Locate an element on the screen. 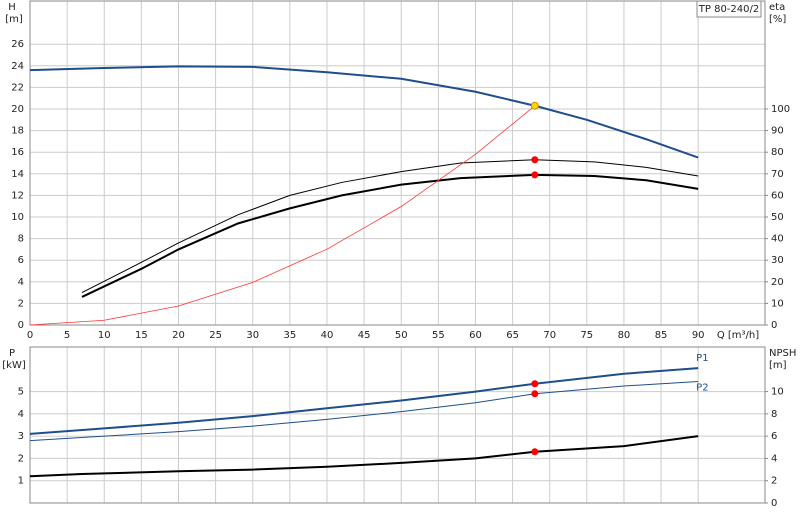 This screenshot has width=800, height=520. y-tick-label: 10 is located at coordinates (17, 217).